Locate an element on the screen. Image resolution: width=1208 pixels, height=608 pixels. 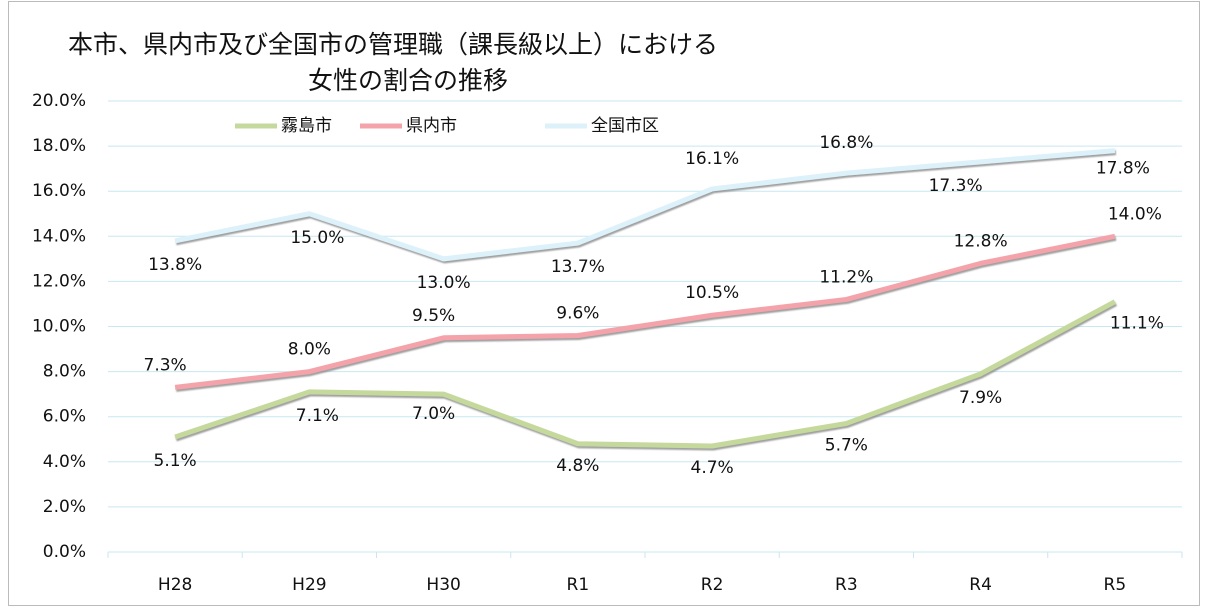
data-label: 13.7% is located at coordinates (578, 267).